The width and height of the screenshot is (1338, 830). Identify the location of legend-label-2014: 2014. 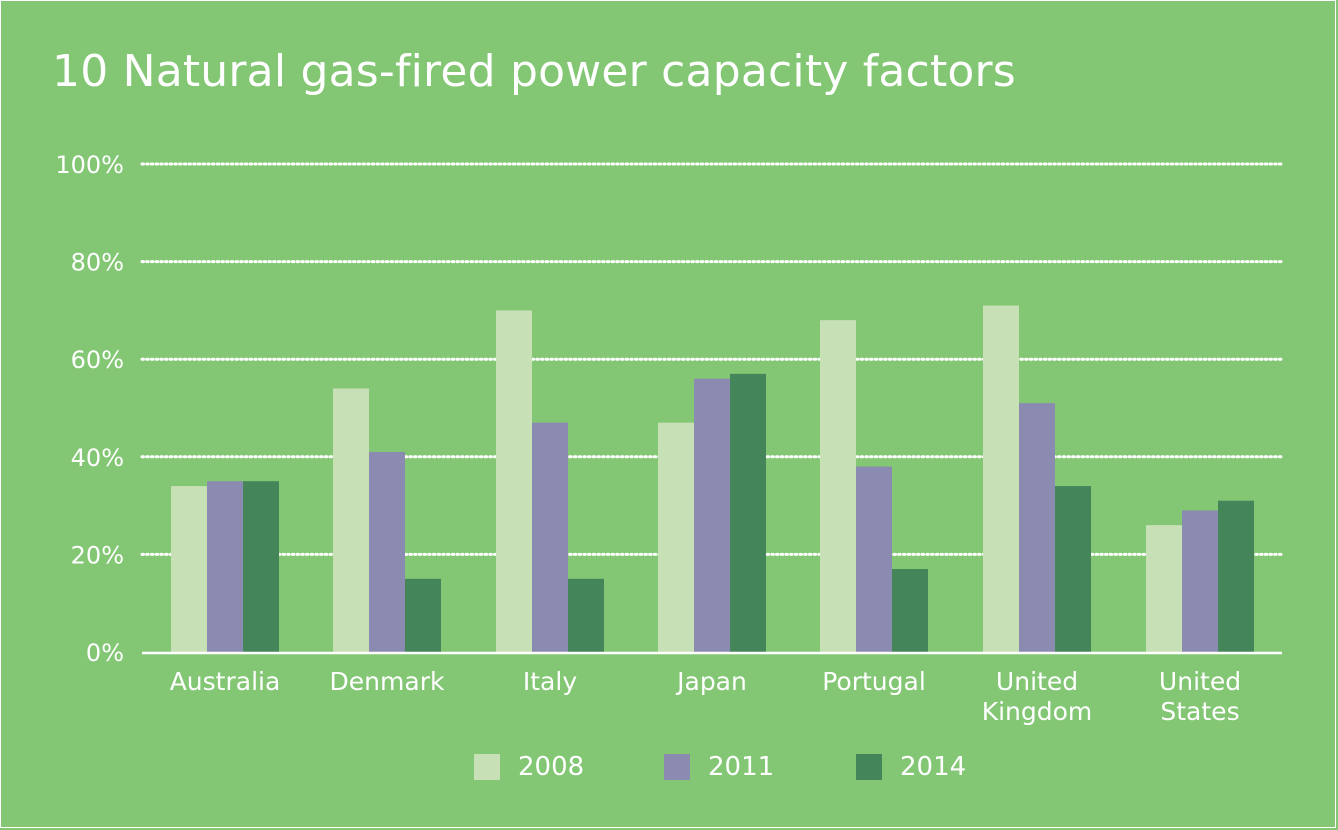
(933, 767).